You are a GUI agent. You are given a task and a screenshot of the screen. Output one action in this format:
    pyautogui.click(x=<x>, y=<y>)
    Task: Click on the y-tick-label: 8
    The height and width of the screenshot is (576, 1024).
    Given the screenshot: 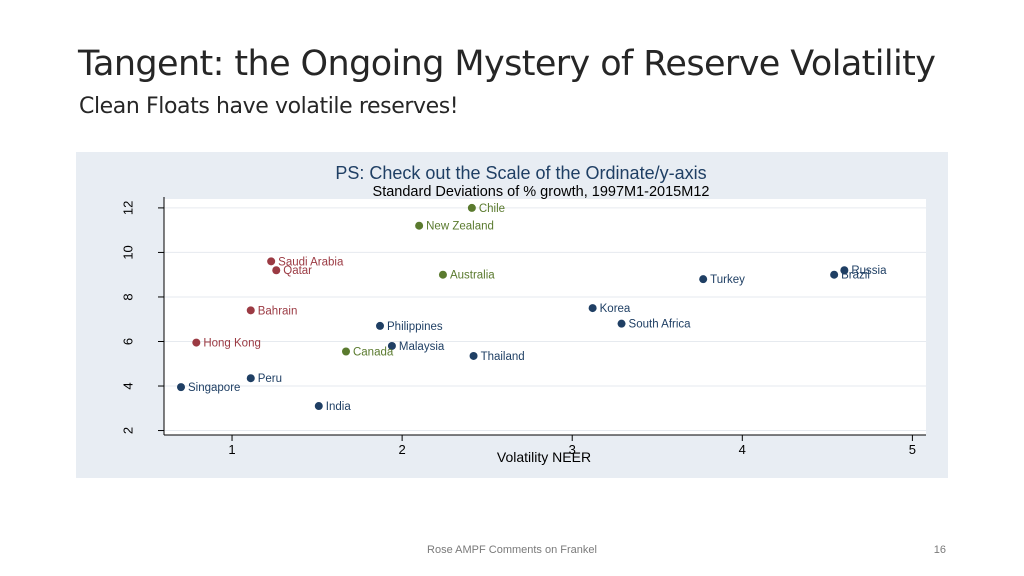 What is the action you would take?
    pyautogui.click(x=128, y=296)
    